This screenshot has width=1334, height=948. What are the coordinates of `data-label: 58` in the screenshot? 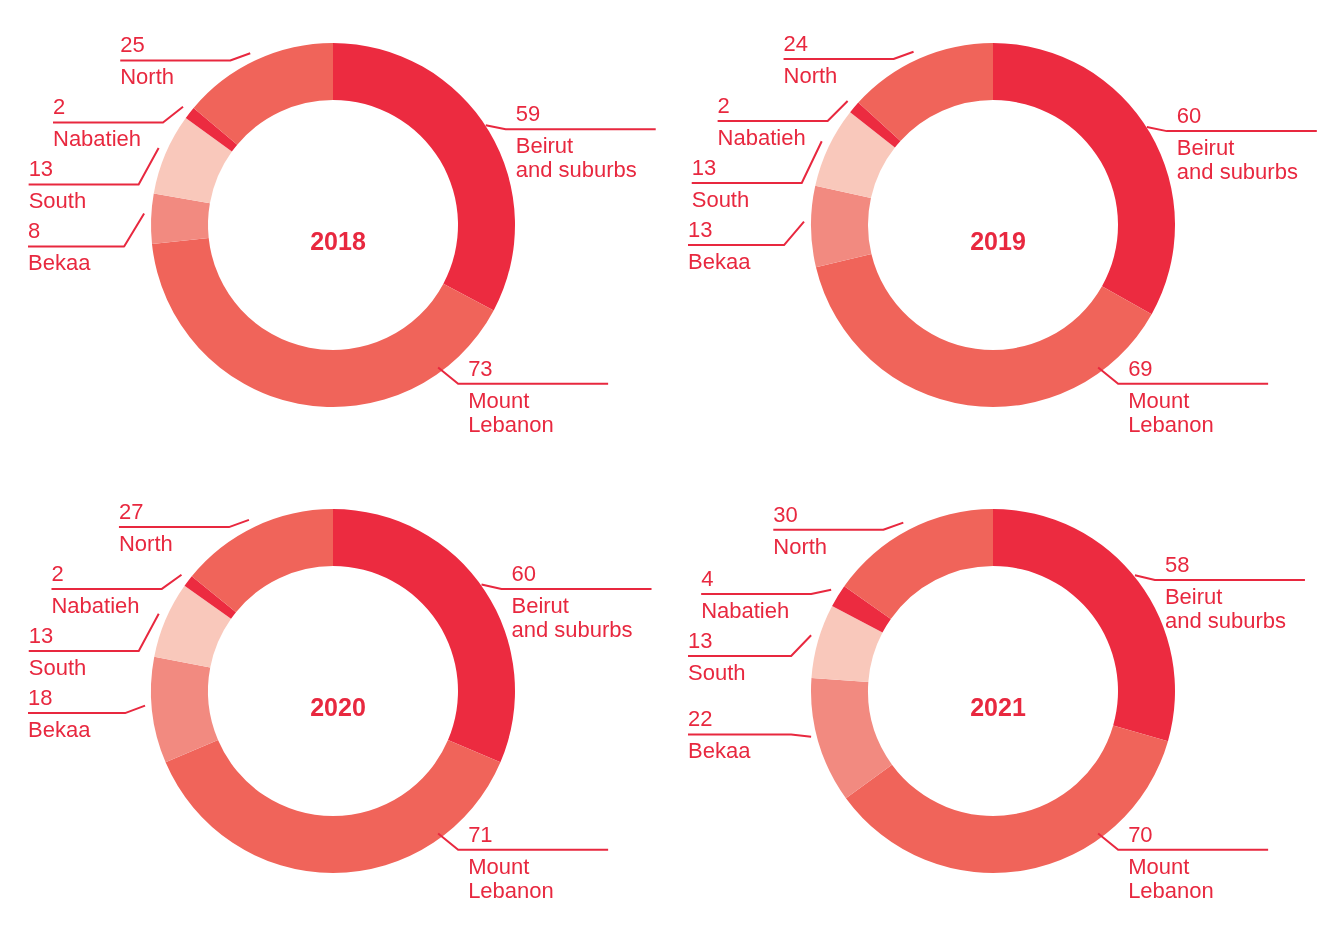 It's located at (1177, 565).